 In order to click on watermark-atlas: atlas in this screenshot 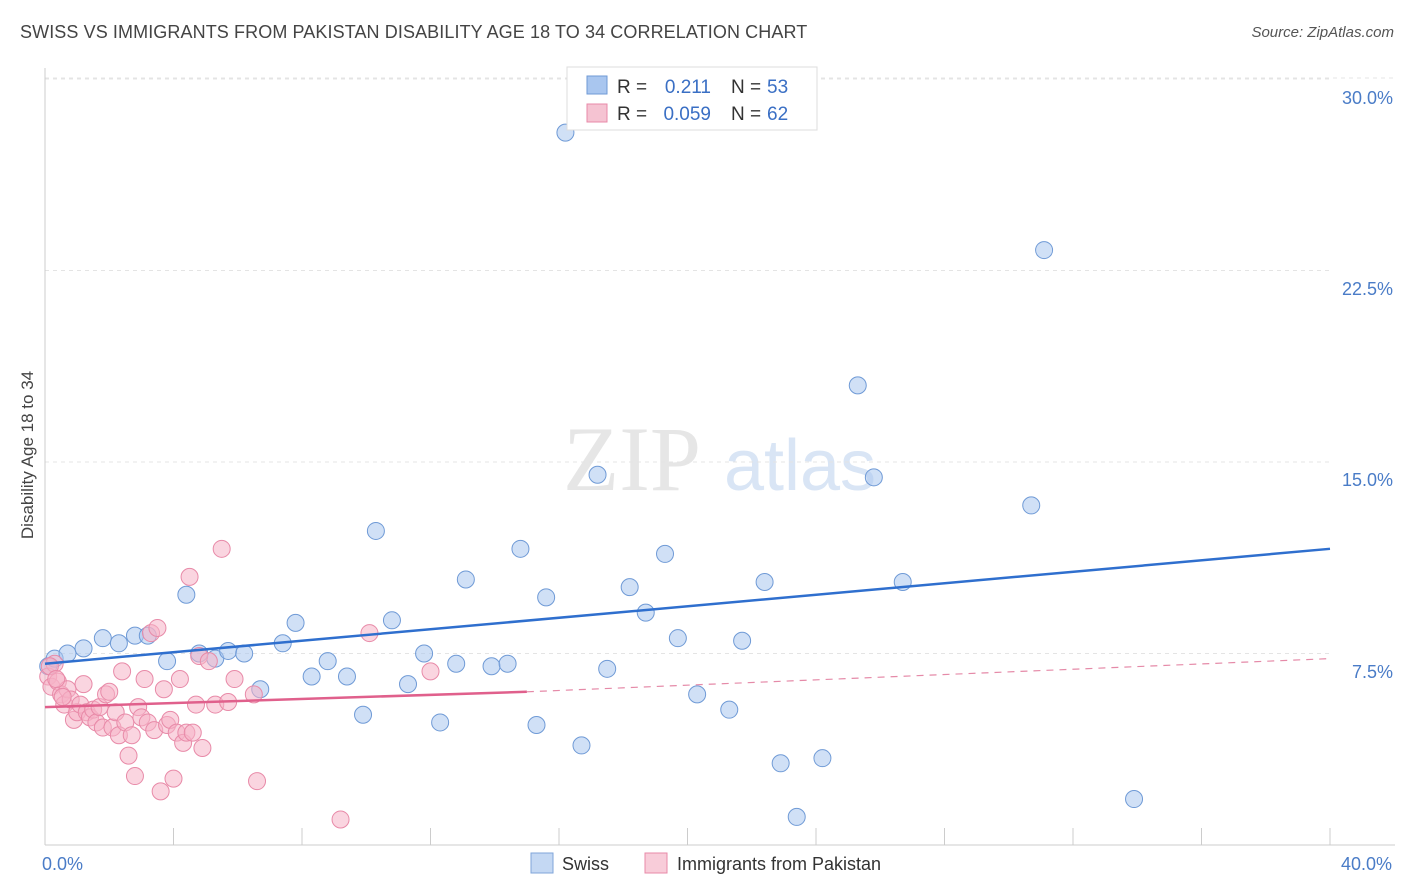, I will do `click(800, 466)`.